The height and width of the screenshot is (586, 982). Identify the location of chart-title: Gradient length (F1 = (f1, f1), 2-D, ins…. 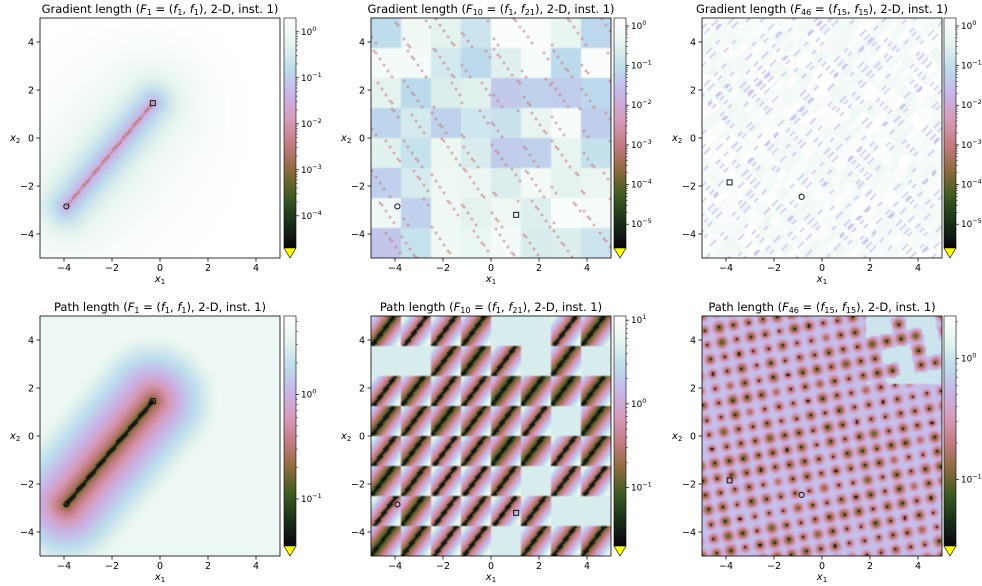
(160, 9).